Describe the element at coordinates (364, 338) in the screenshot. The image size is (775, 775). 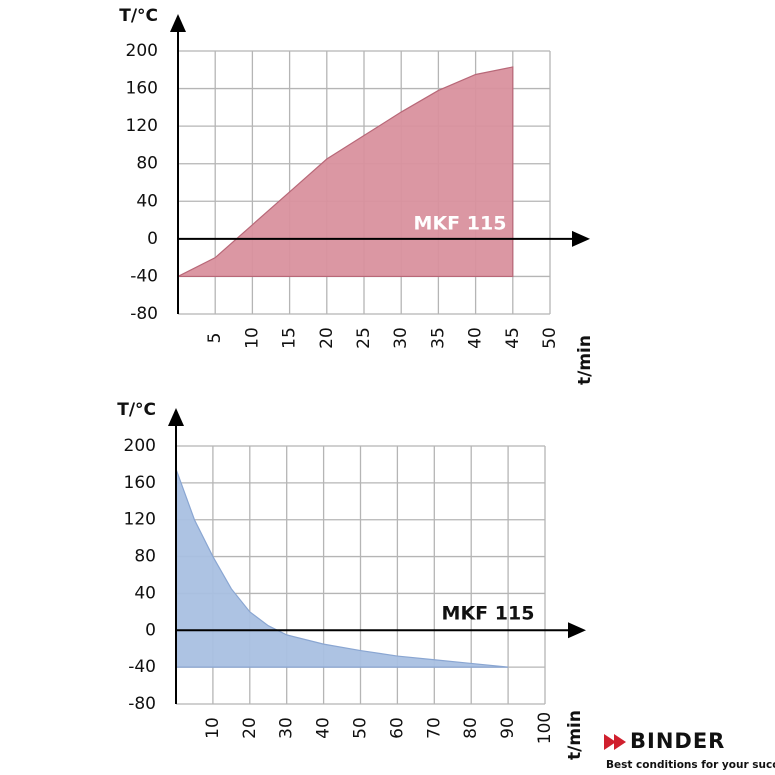
I see `x-tick-label: 25` at that location.